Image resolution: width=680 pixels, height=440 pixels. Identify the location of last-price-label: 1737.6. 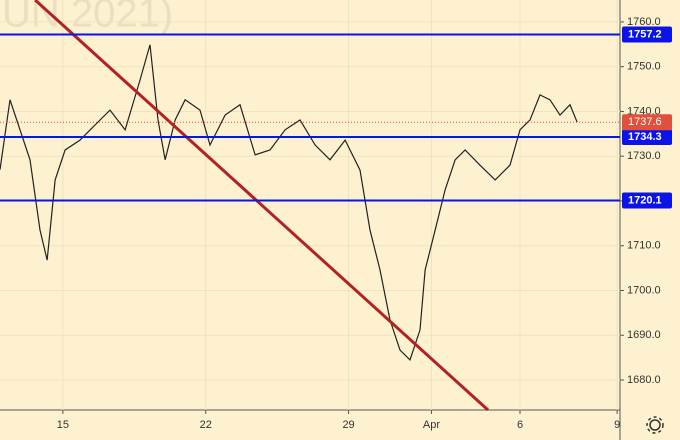
(645, 122).